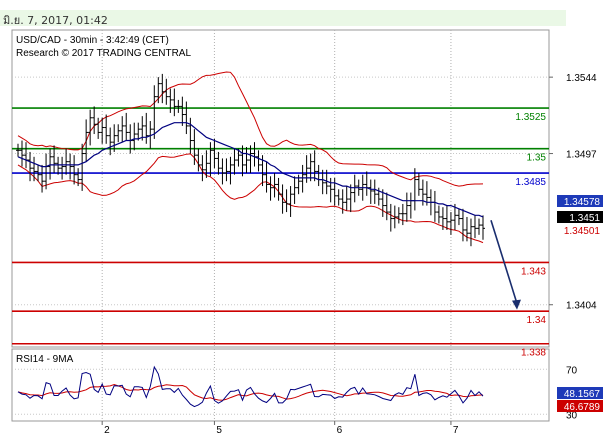 The image size is (613, 447). I want to click on chart-title: USD/CAD - 30min - 3:42:49 (CET), so click(92, 40).